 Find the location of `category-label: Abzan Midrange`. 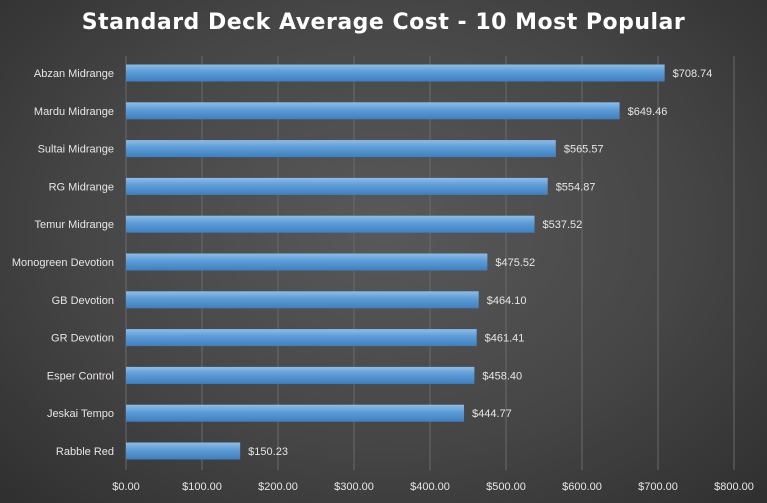

category-label: Abzan Midrange is located at coordinates (74, 74).